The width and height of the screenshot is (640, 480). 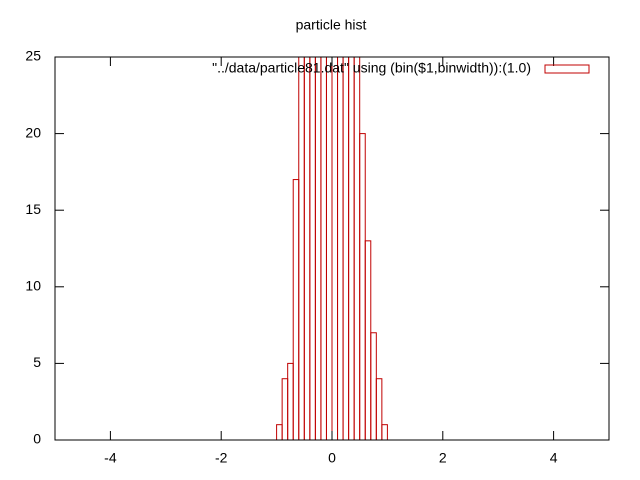 What do you see at coordinates (567, 69) in the screenshot?
I see `legend-swatch` at bounding box center [567, 69].